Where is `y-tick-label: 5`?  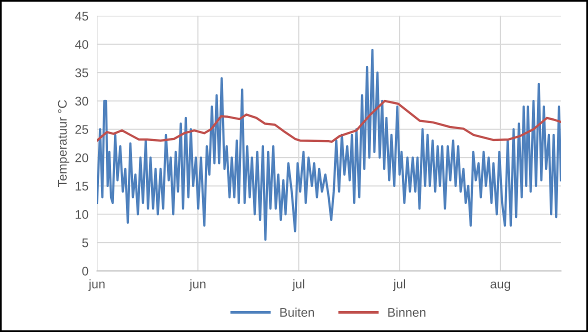
y-tick-label: 5 is located at coordinates (85, 243).